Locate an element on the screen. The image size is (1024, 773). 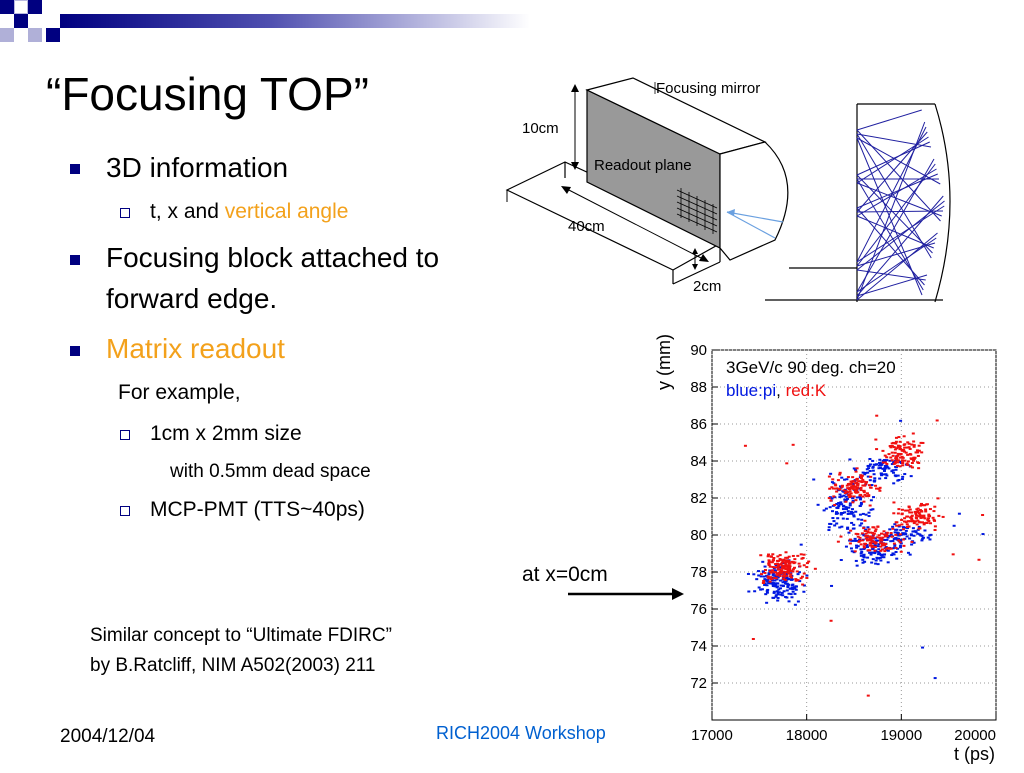
y-tick-label: 82 is located at coordinates (698, 498).